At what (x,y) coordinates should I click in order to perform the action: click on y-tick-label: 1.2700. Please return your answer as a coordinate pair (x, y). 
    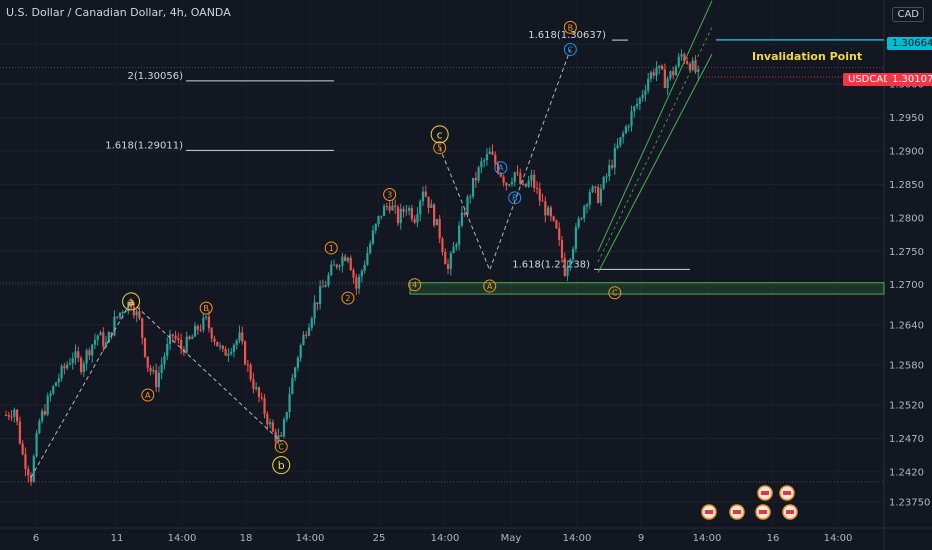
    Looking at the image, I should click on (906, 285).